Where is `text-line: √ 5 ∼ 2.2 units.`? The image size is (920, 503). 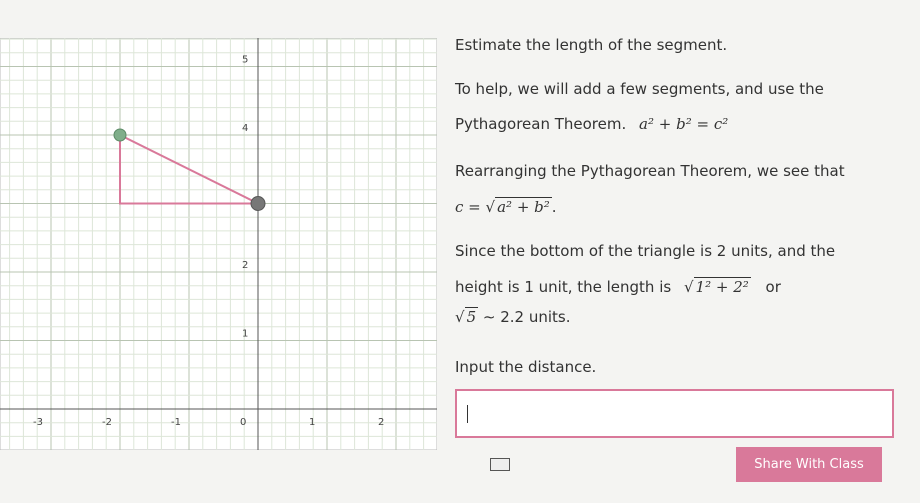 text-line: √ 5 ∼ 2.2 units. is located at coordinates (513, 316).